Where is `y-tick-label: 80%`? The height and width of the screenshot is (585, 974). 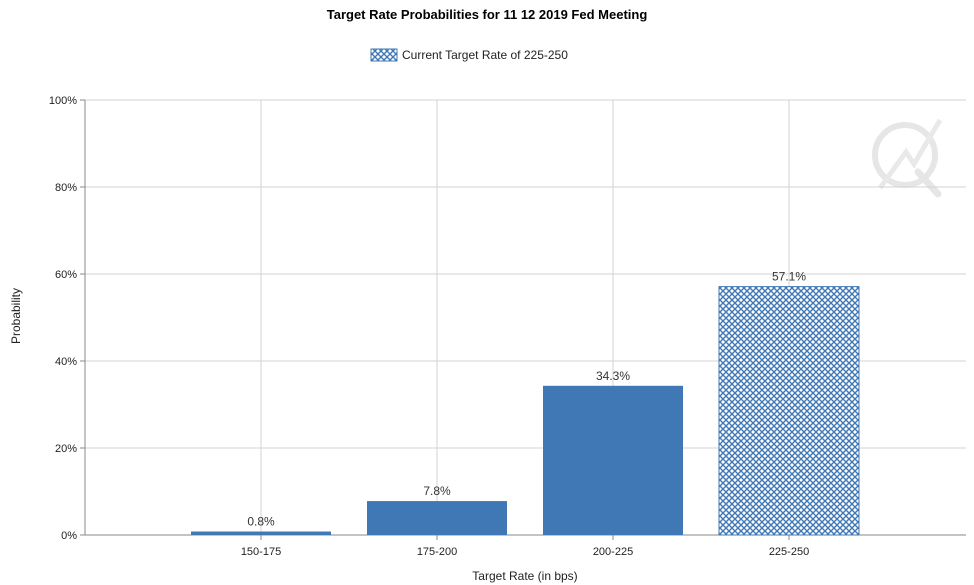
y-tick-label: 80% is located at coordinates (66, 188).